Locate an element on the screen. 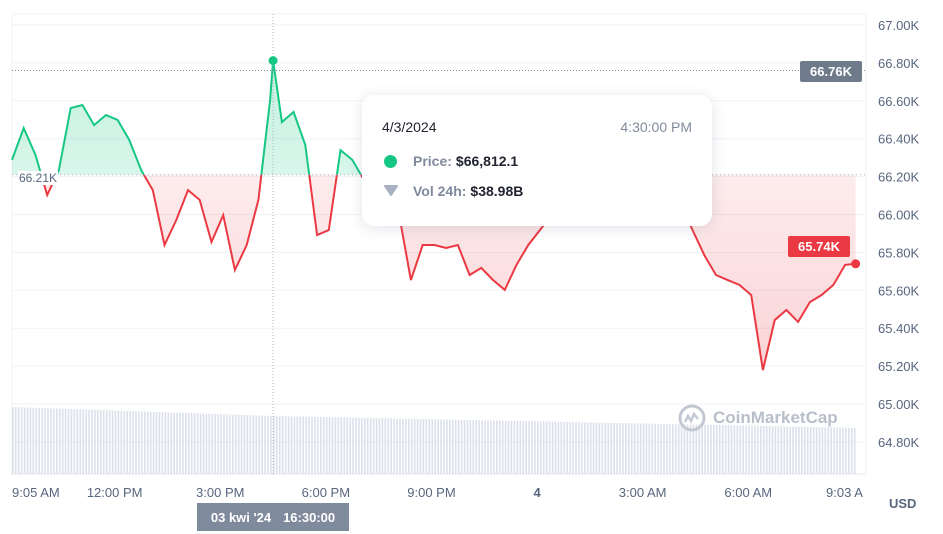  crosshair-date: 03 kwi '24 is located at coordinates (241, 517).